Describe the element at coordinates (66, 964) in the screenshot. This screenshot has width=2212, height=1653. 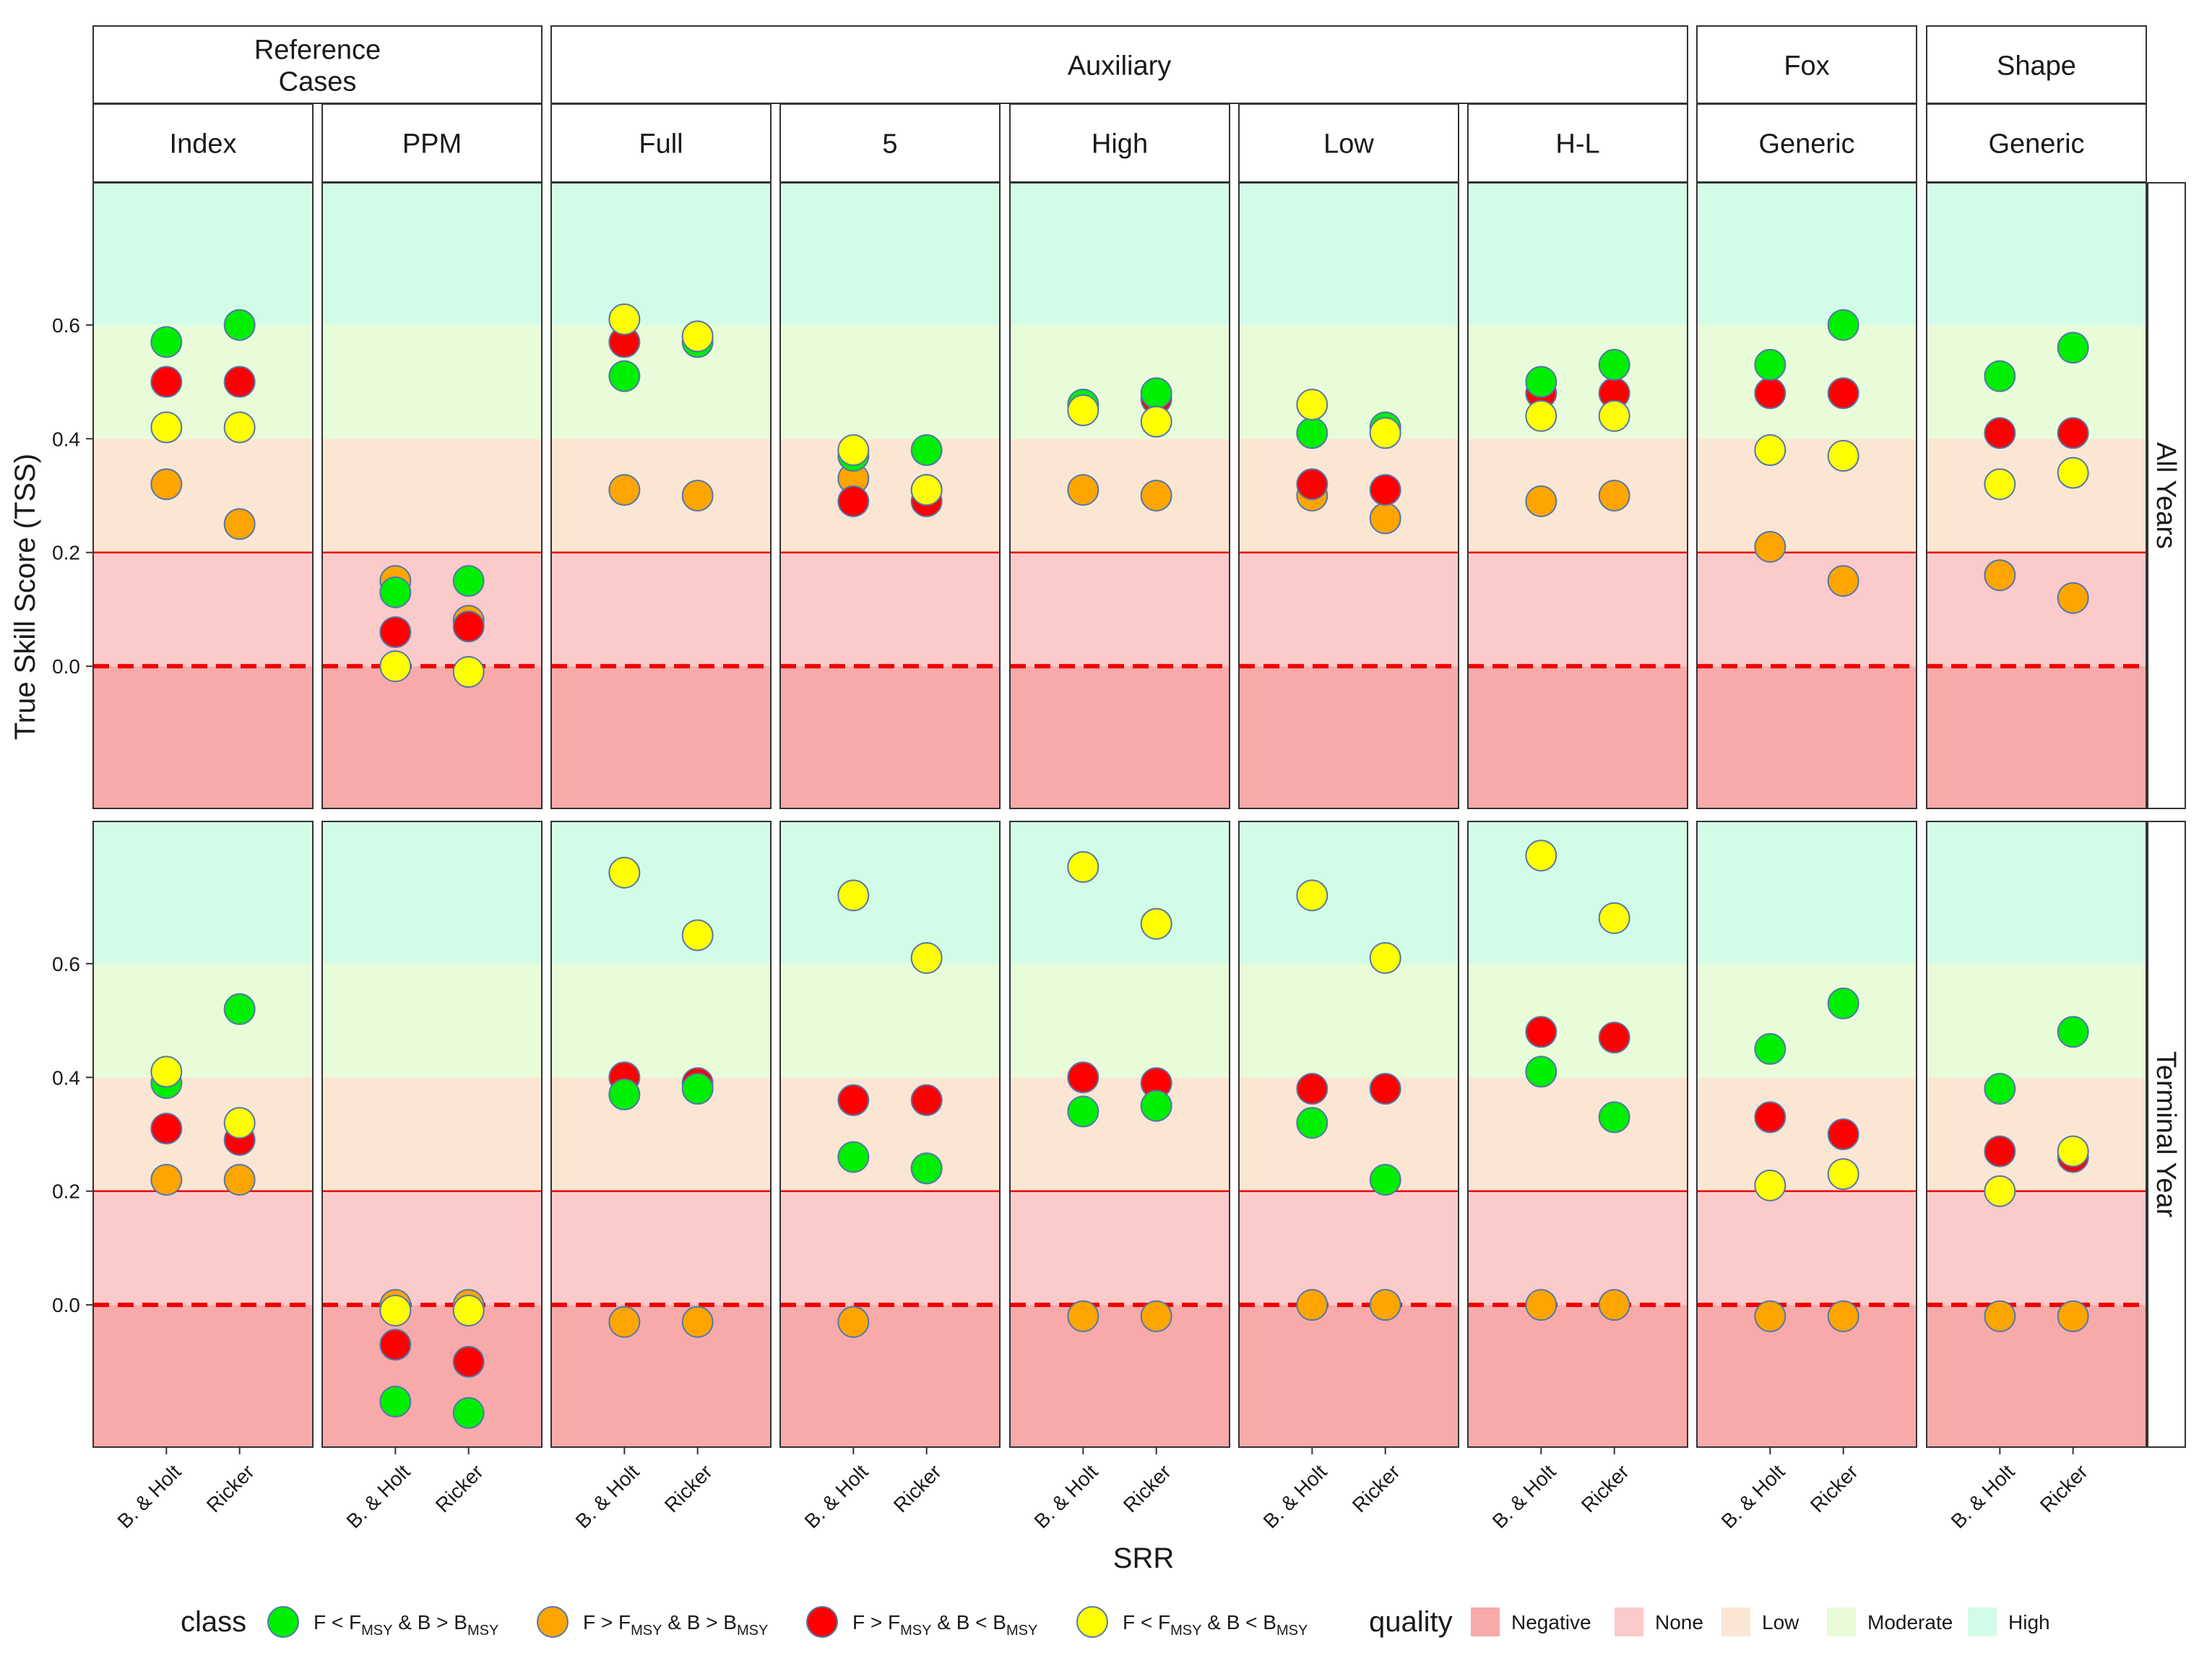
I see `y-tick-label: 0.6` at that location.